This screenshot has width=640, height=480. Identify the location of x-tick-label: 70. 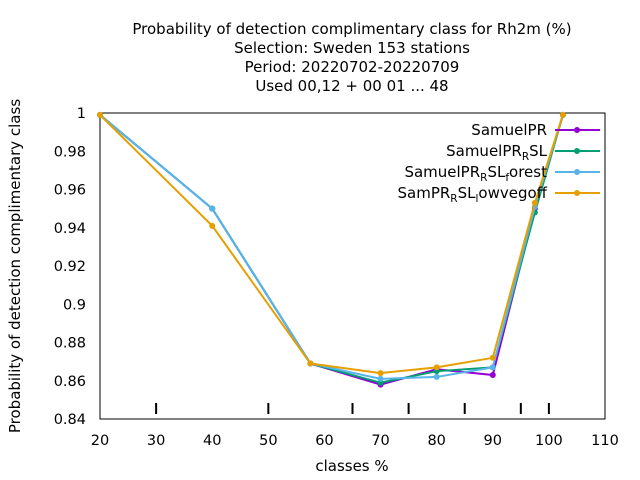
(380, 441).